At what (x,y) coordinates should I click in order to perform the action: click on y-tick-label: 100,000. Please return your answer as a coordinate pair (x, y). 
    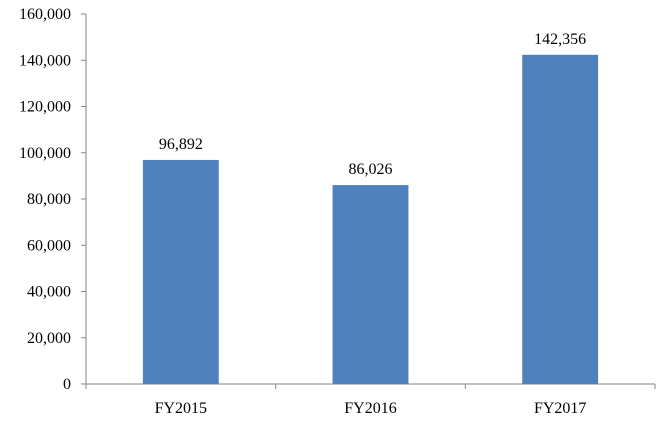
    Looking at the image, I should click on (45, 153).